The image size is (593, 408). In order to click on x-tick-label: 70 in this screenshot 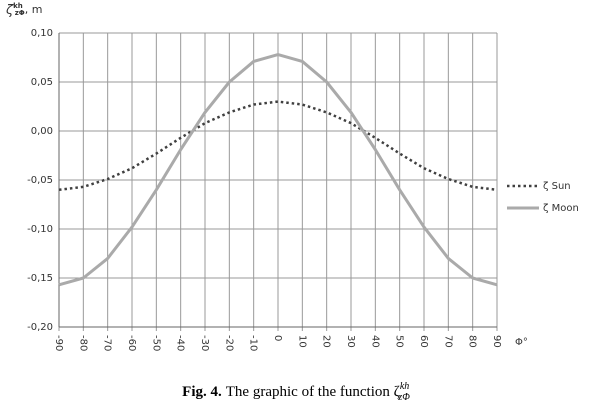, I will do `click(447, 341)`.